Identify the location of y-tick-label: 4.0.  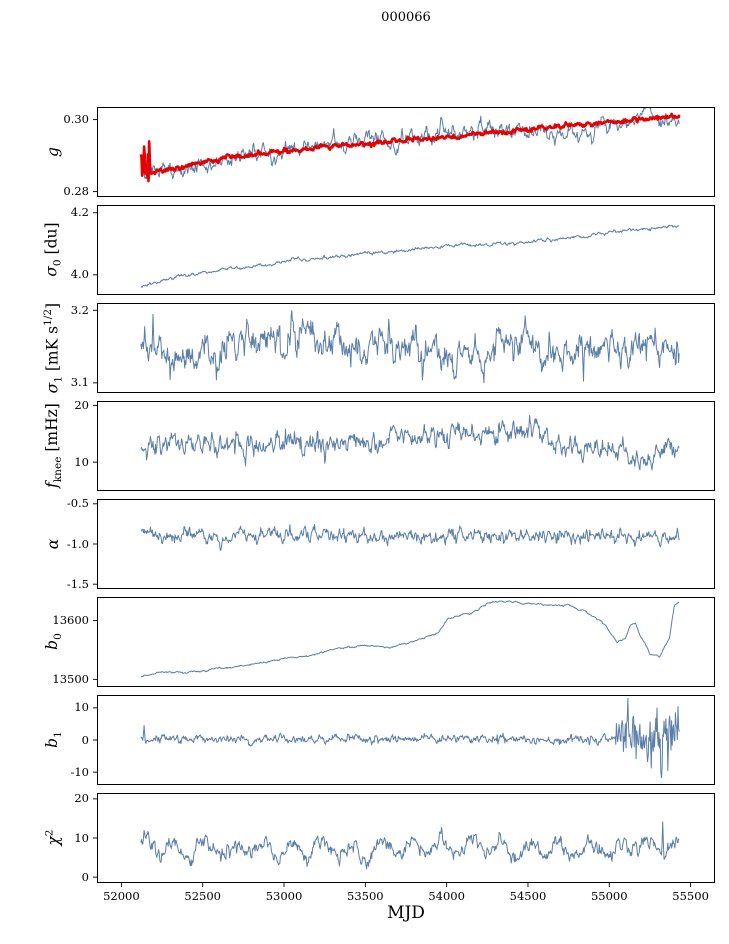
(79, 274).